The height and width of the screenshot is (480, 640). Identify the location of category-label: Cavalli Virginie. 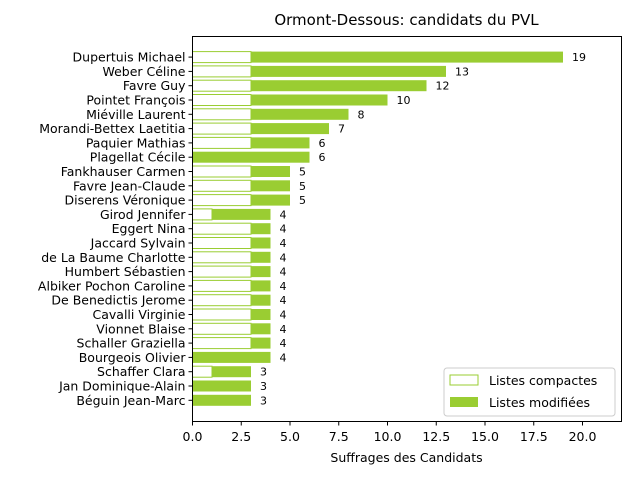
(139, 314).